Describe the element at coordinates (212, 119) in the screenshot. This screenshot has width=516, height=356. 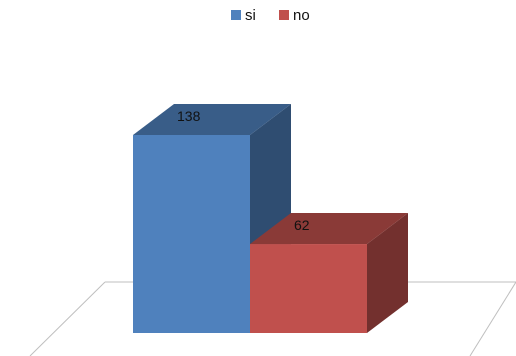
I see `bar-si-top` at that location.